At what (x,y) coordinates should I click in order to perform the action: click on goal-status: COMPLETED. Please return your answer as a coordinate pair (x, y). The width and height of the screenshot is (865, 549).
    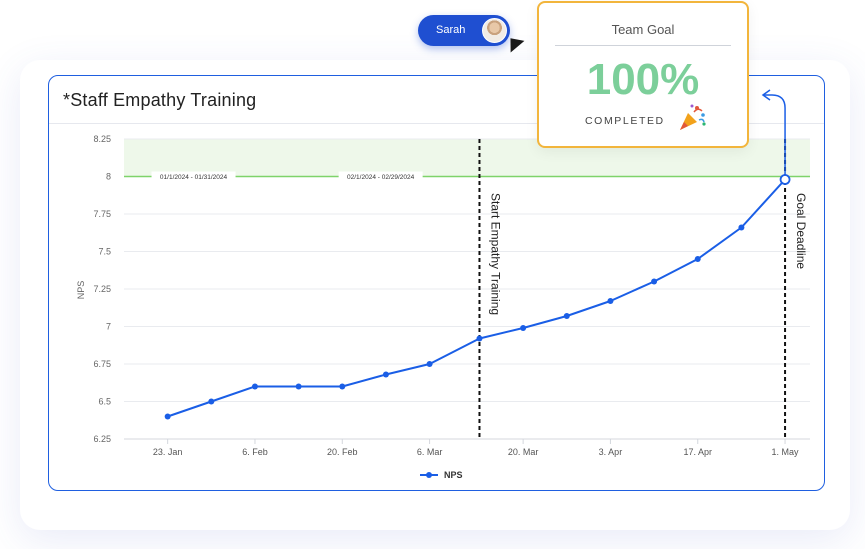
    Looking at the image, I should click on (625, 121).